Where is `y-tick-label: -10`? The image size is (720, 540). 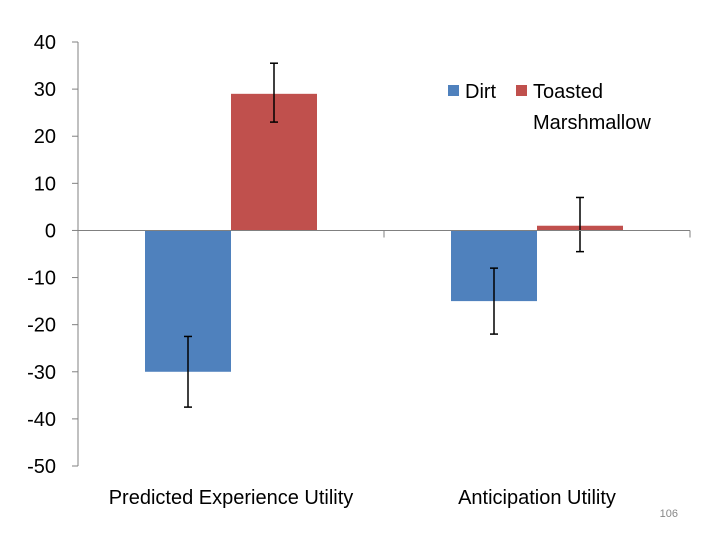
y-tick-label: -10 is located at coordinates (41, 279).